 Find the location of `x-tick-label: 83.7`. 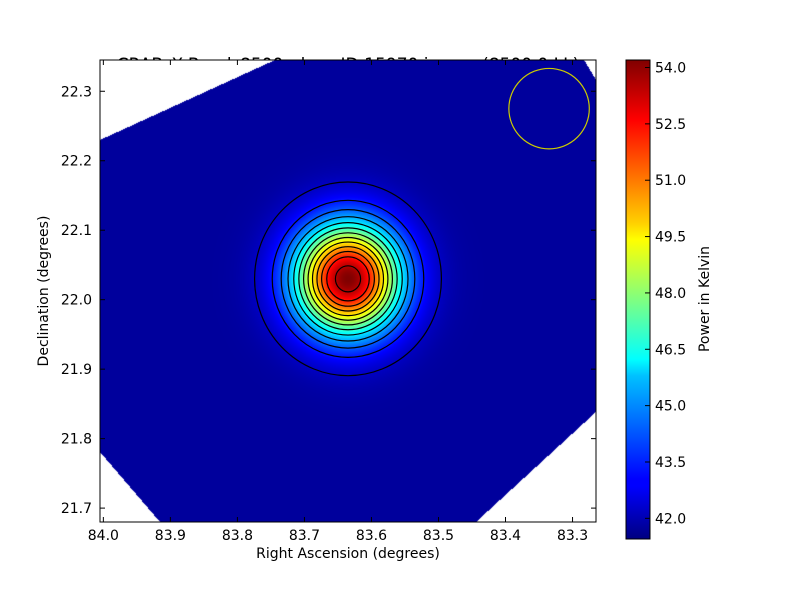

x-tick-label: 83.7 is located at coordinates (304, 536).